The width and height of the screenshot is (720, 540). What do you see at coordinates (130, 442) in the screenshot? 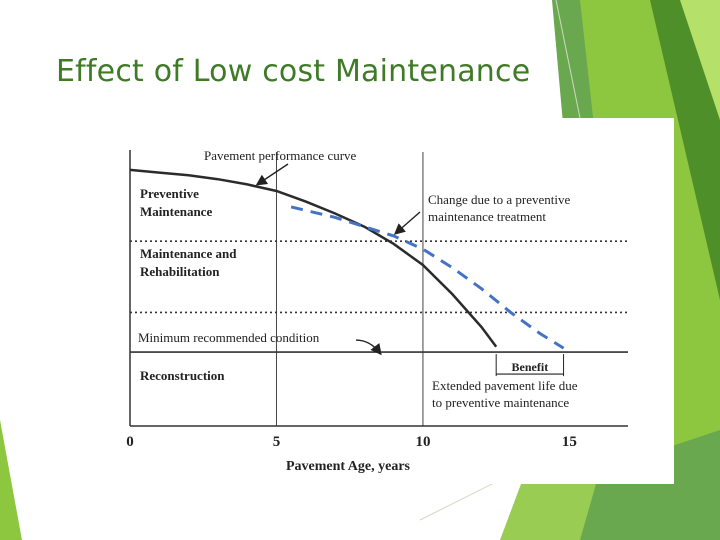
I see `x-tick-label: 0` at bounding box center [130, 442].